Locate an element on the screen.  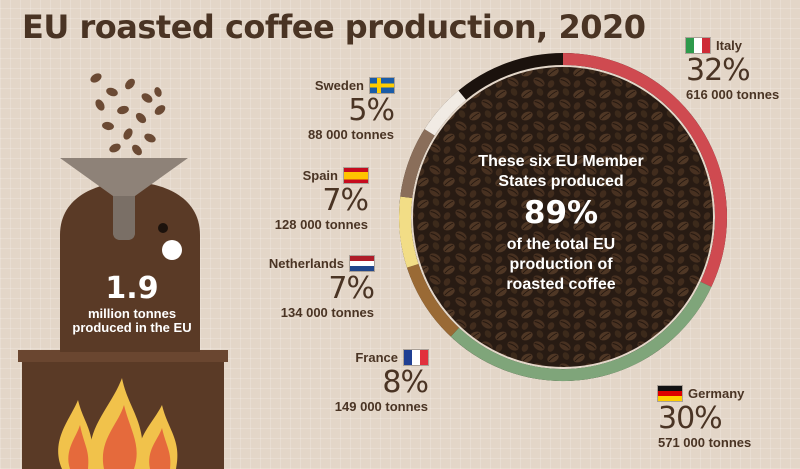
country-name: Spain is located at coordinates (320, 176).